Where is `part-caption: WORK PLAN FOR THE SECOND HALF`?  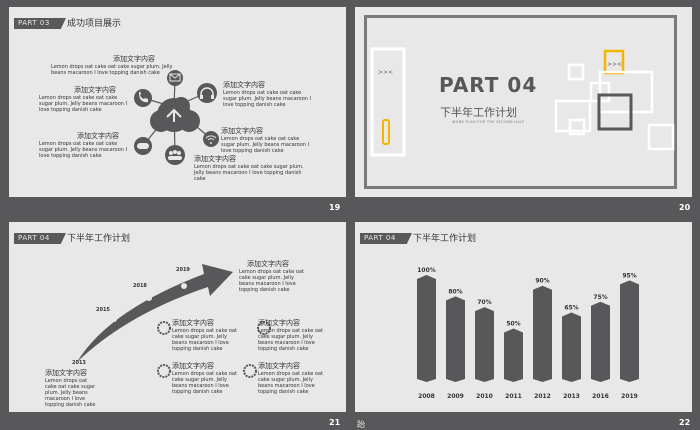
part-caption: WORK PLAN FOR THE SECOND HALF is located at coordinates (488, 122).